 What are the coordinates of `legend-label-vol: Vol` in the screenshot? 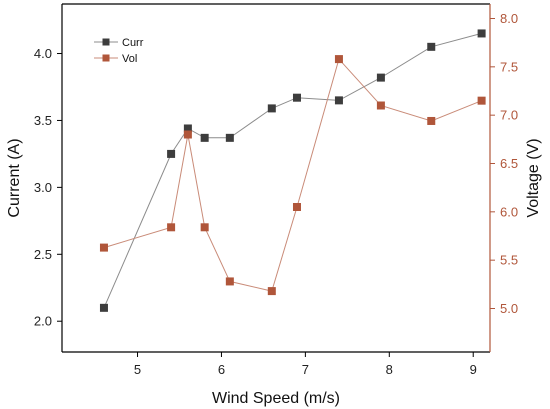 It's located at (129, 59).